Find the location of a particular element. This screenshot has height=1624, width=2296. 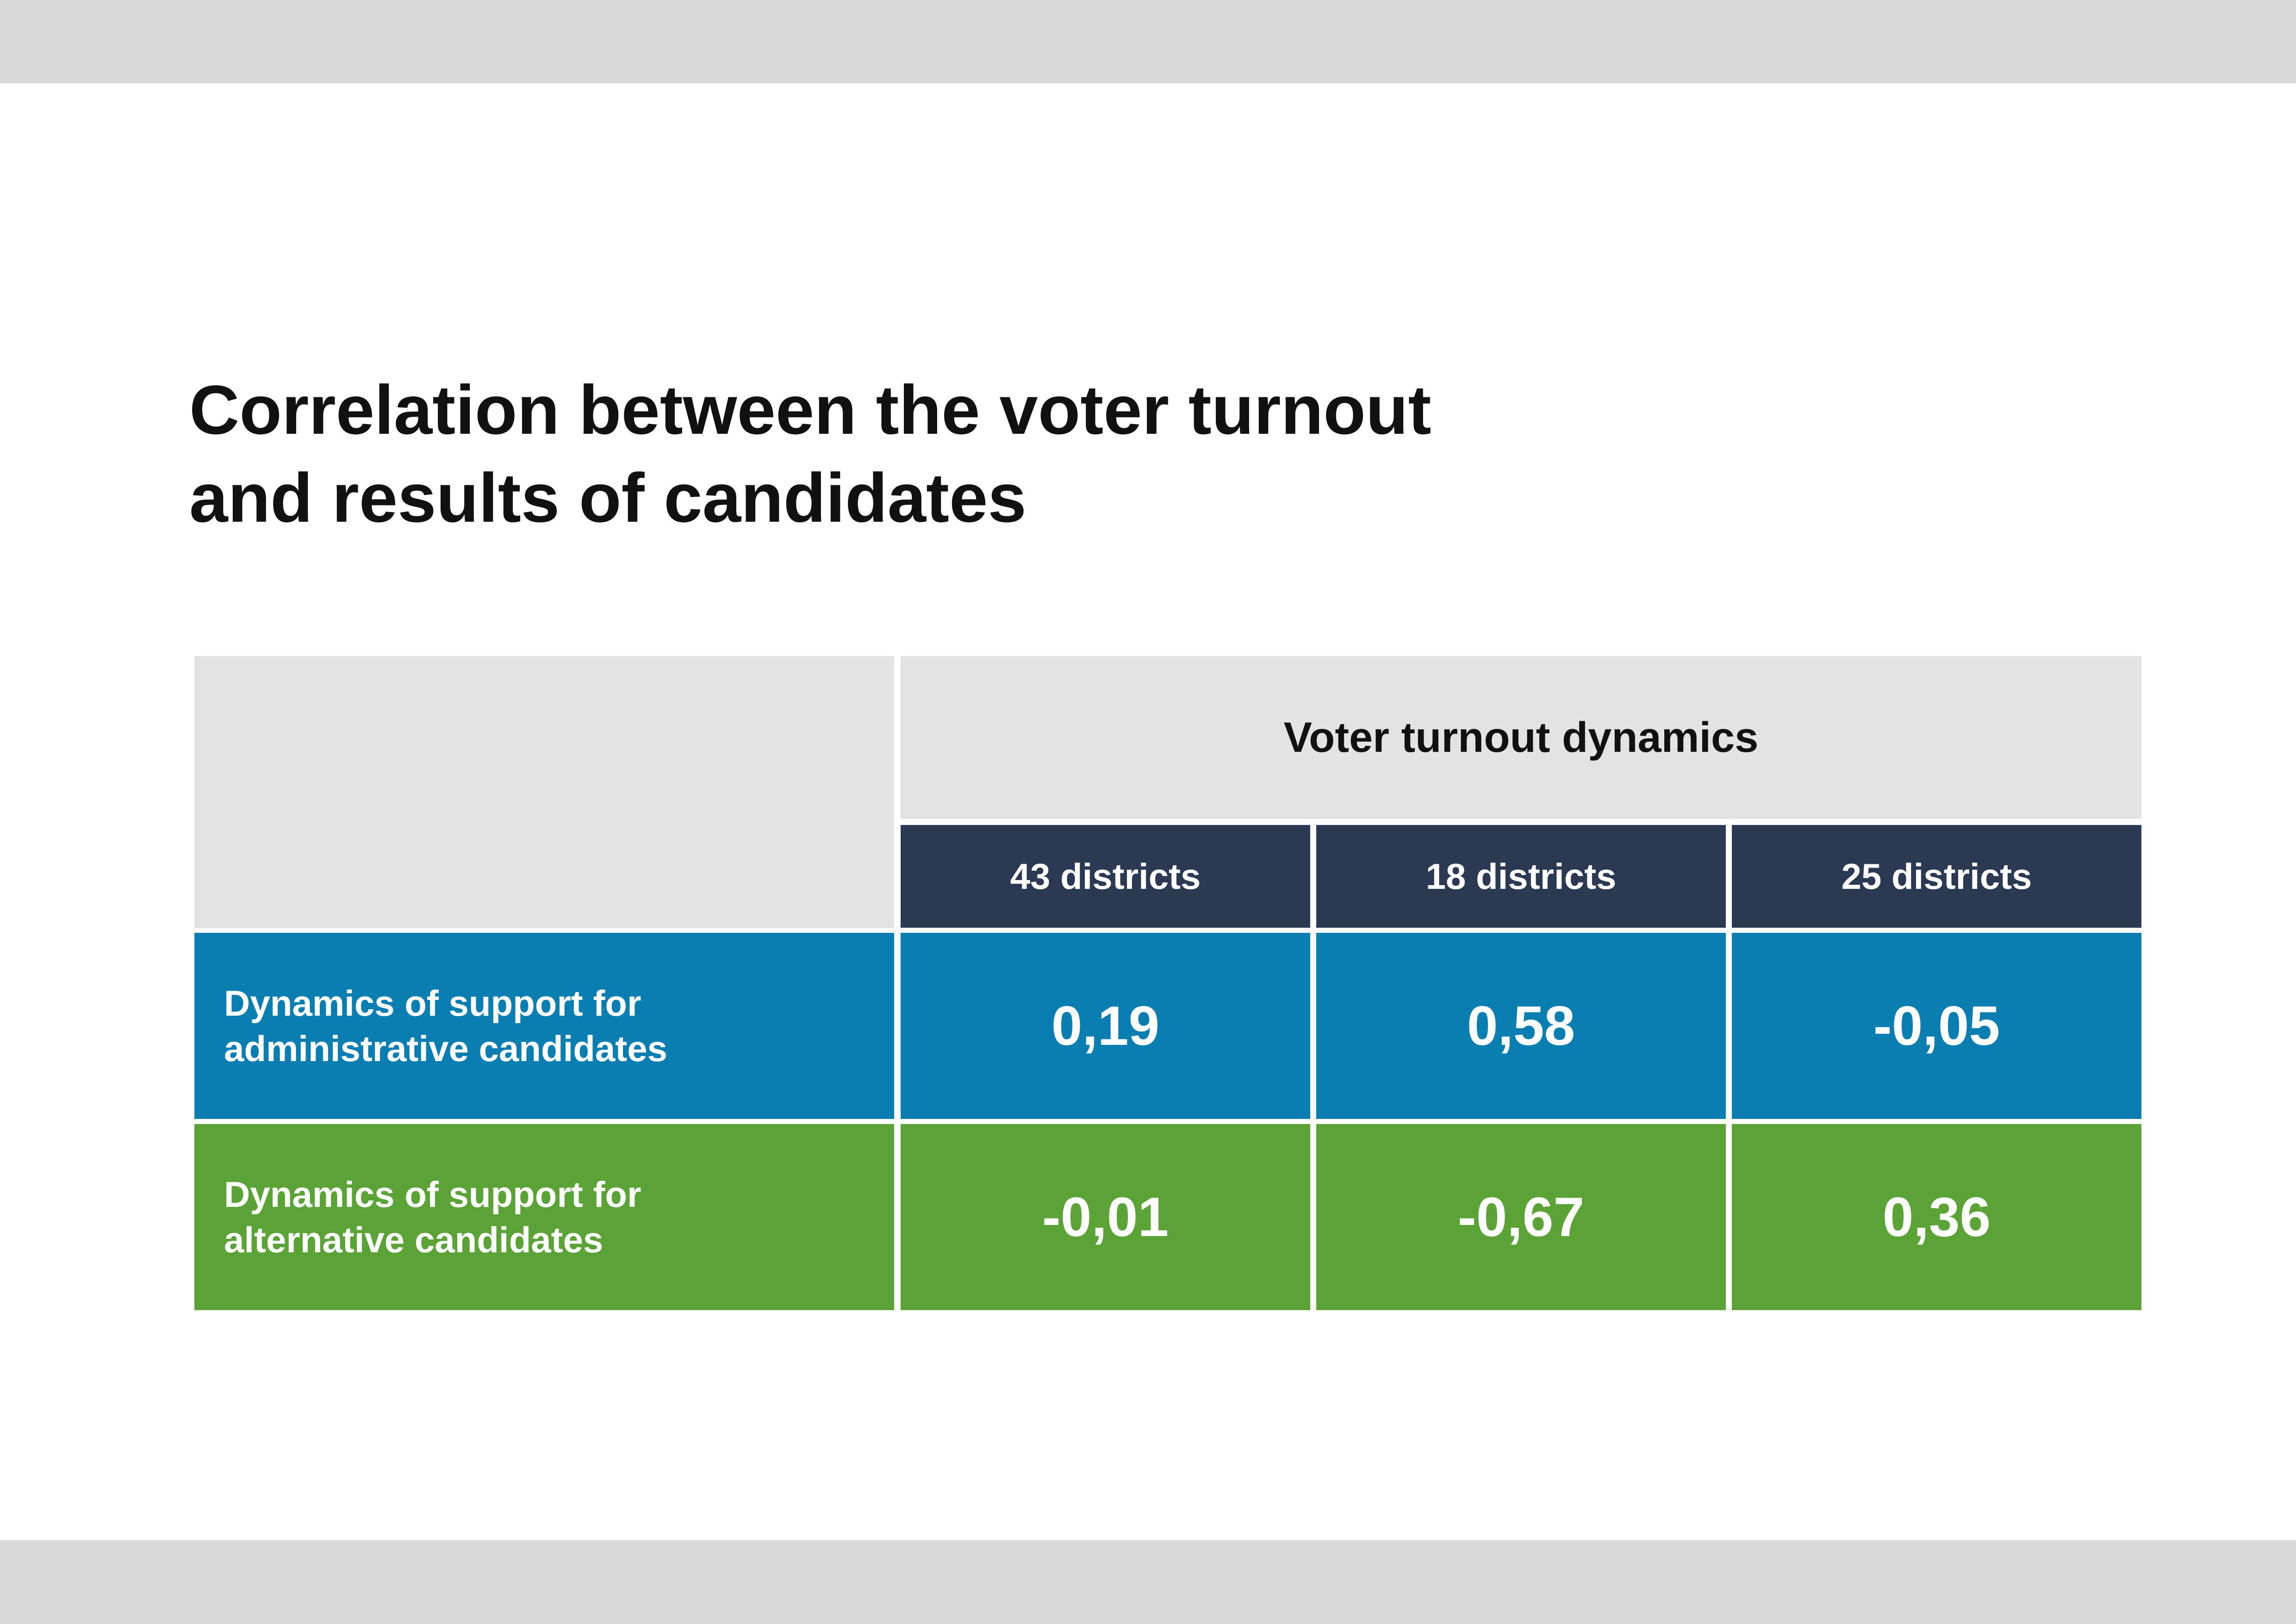

value-cell-administrative-25: -0,05 is located at coordinates (1936, 1026).